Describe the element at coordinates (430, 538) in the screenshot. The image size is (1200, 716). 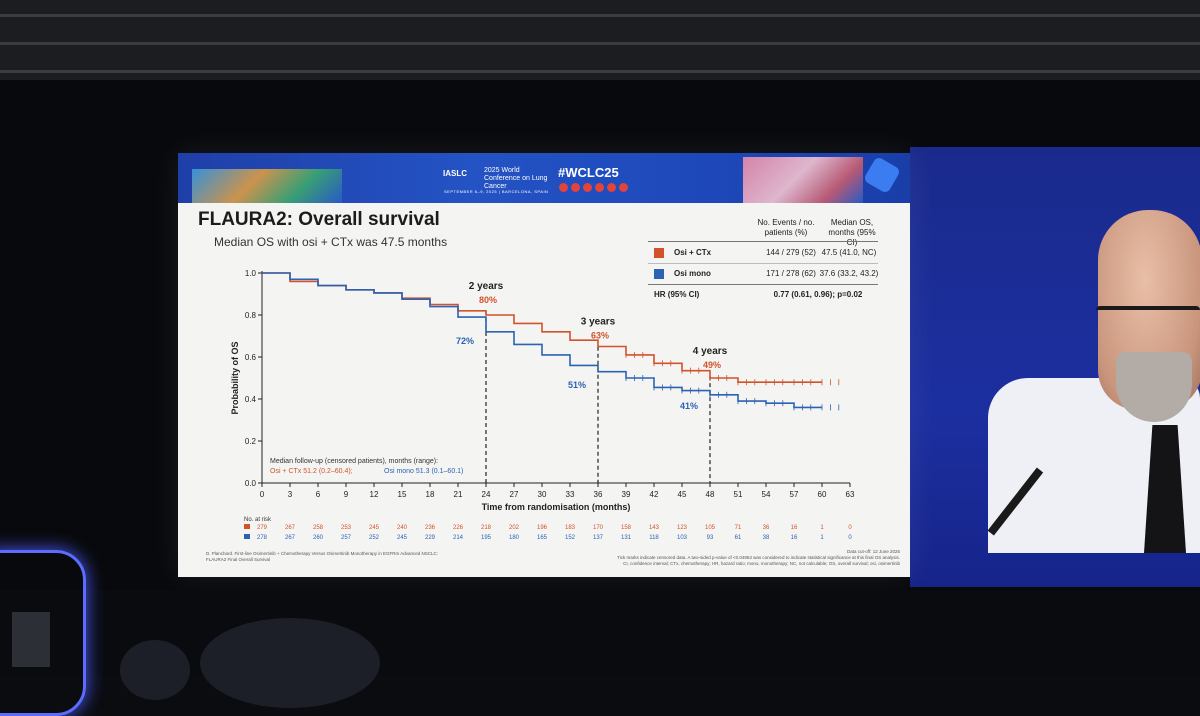
I see `risk-osi-mono-count: 229` at that location.